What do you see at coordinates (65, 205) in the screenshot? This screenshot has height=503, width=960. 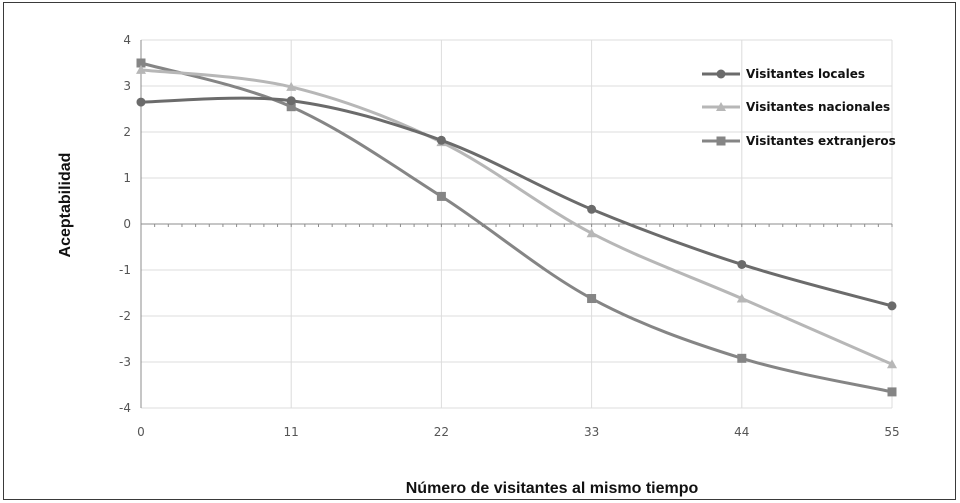 I see `y-axis-title: Aceptabilidad` at bounding box center [65, 205].